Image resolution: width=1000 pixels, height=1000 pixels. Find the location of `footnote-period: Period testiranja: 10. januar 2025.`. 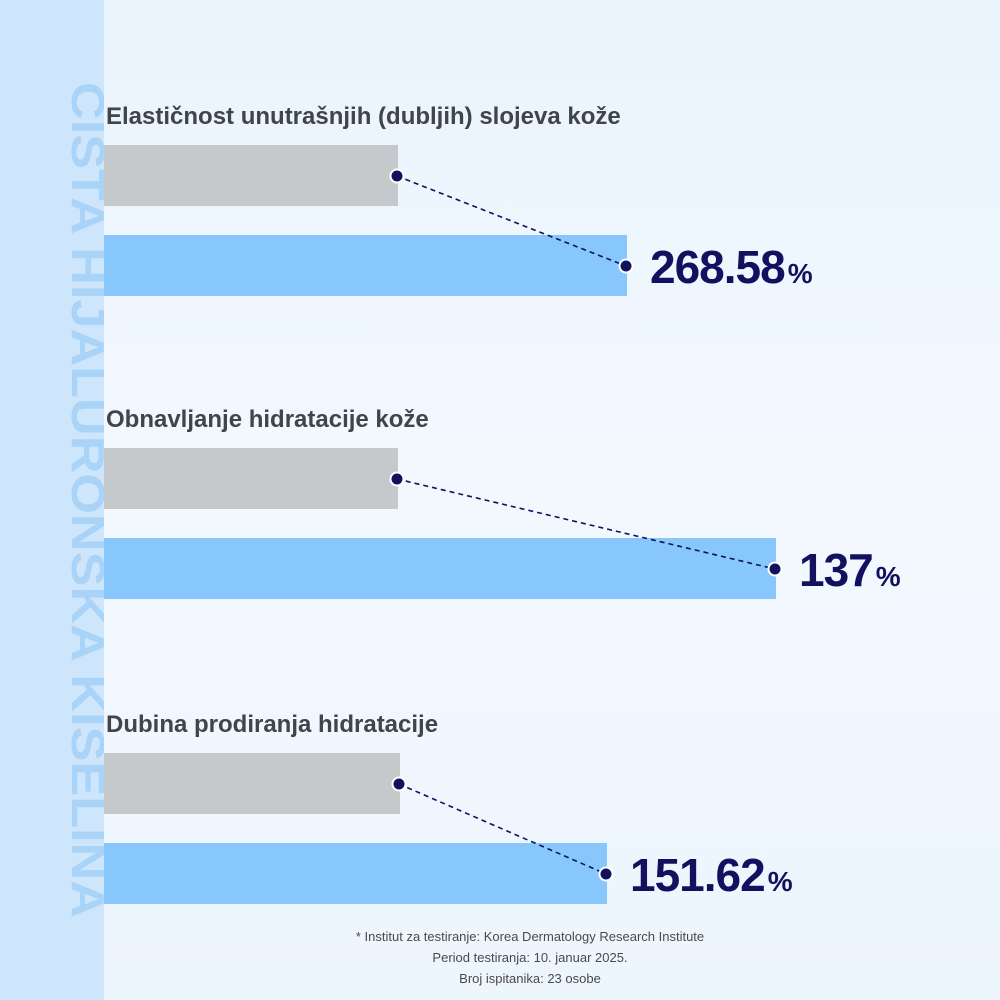

footnote-period: Period testiranja: 10. januar 2025. is located at coordinates (530, 957).